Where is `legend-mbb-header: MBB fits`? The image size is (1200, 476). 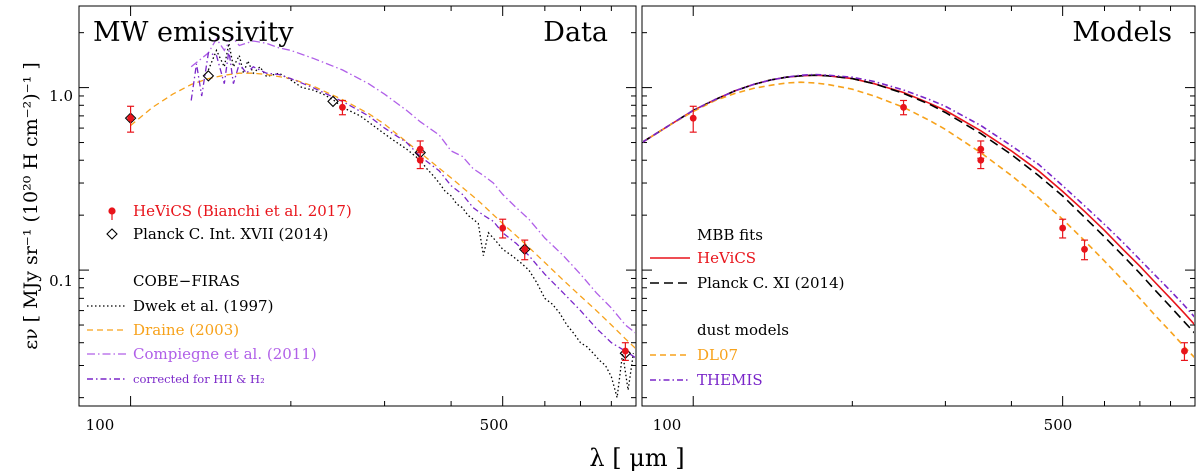 legend-mbb-header: MBB fits is located at coordinates (730, 235).